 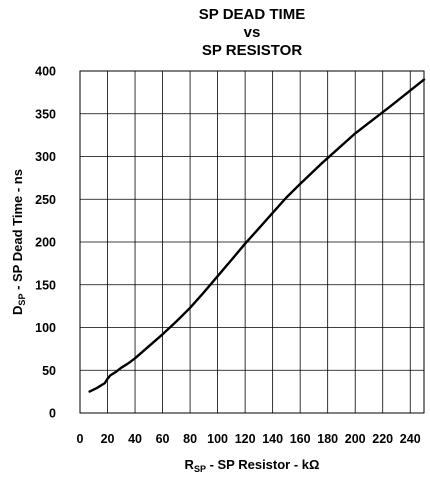 What do you see at coordinates (300, 439) in the screenshot?
I see `x-tick-label: 160` at bounding box center [300, 439].